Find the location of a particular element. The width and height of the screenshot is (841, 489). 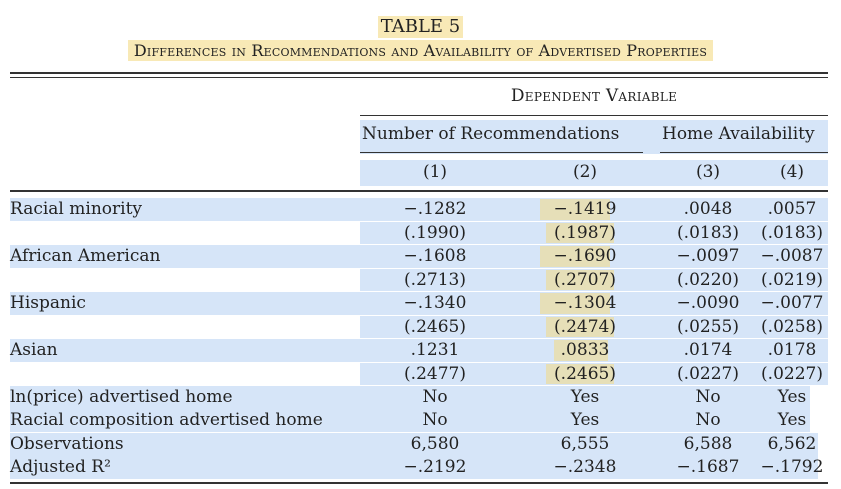

row-label: Adjusted R² is located at coordinates (60, 467).